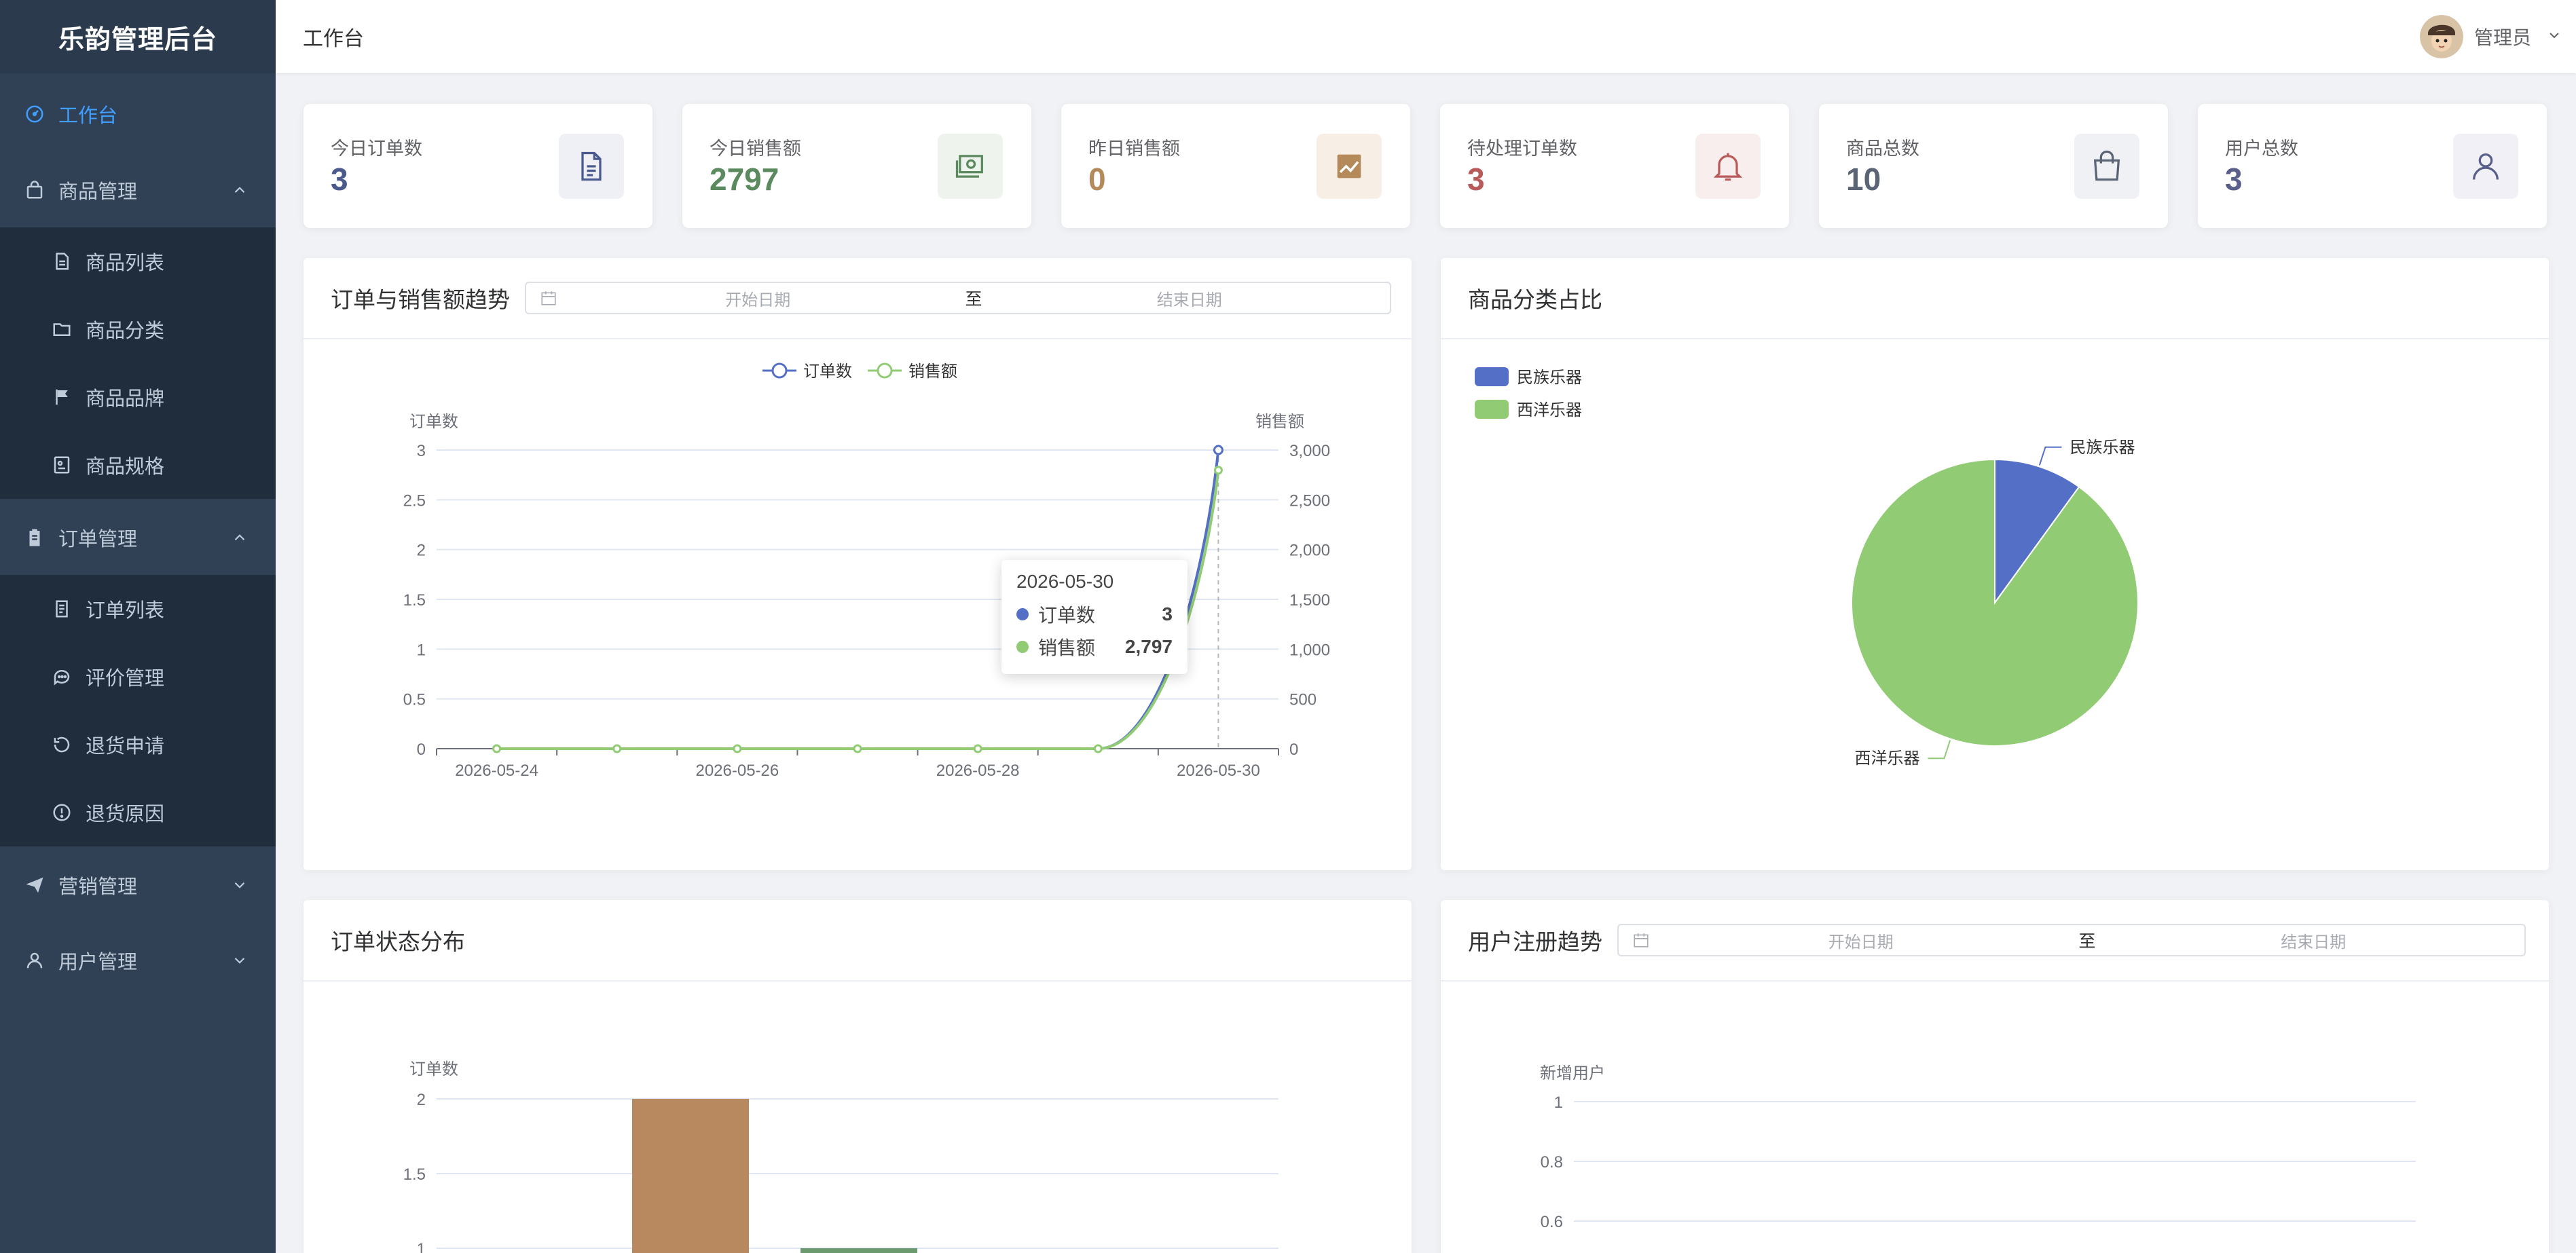  I want to click on y2-tick-label: 3,000, so click(1309, 451).